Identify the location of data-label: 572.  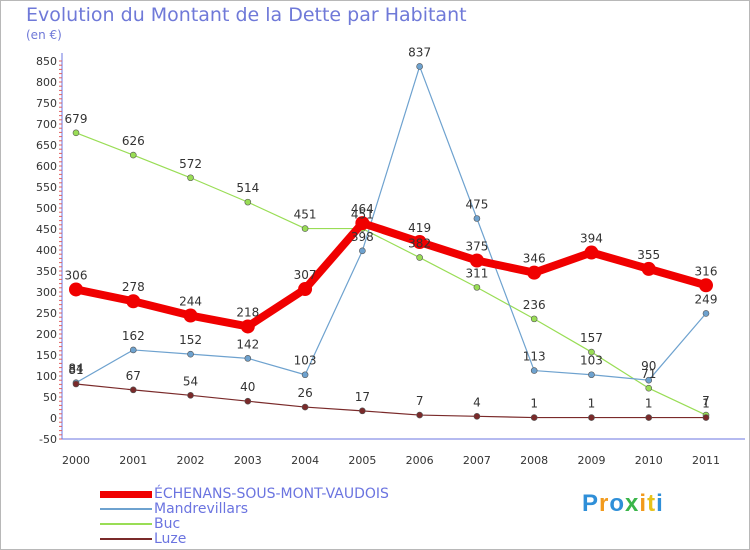
(190, 164).